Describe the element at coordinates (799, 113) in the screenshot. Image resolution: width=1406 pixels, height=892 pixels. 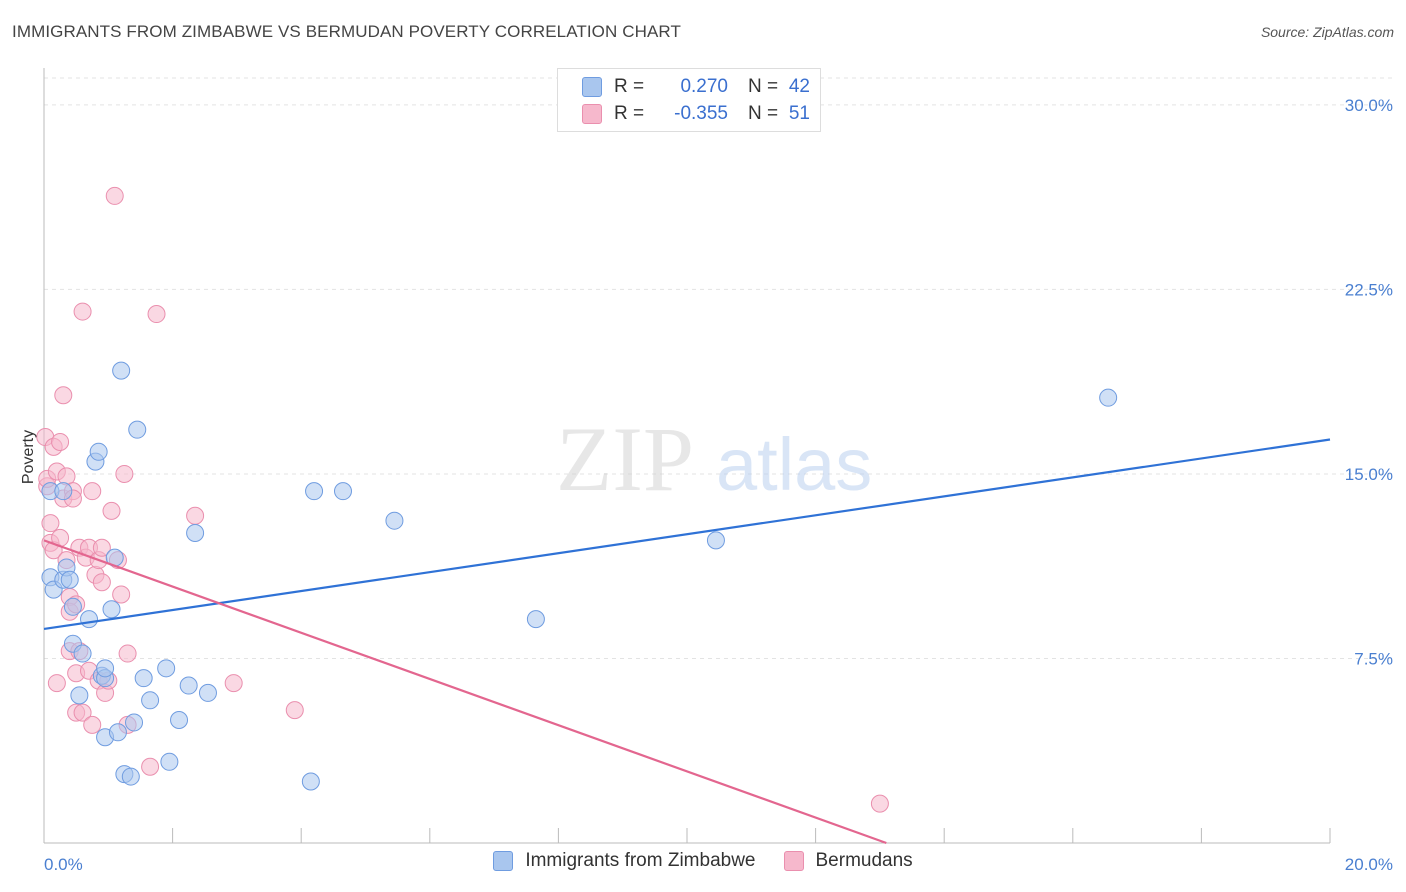
I see `n-value: 51` at that location.